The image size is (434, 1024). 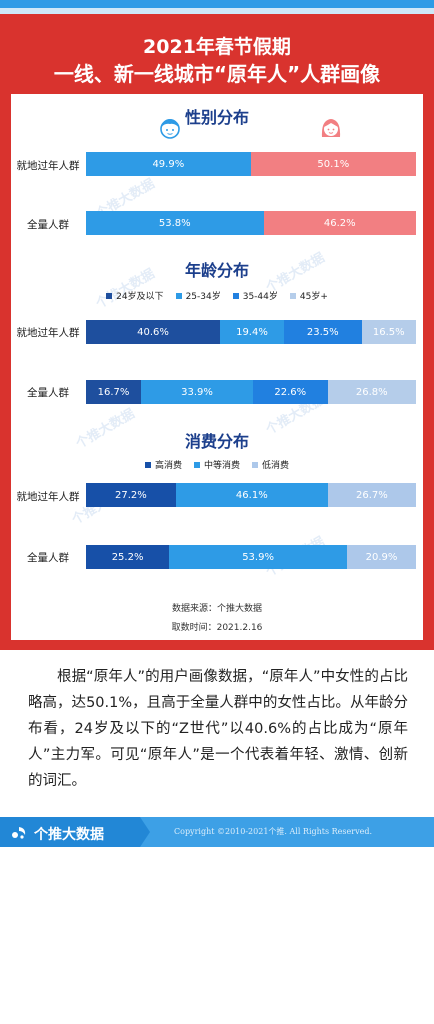 I want to click on bar-segment-女-local: 50.1%, so click(x=333, y=164).